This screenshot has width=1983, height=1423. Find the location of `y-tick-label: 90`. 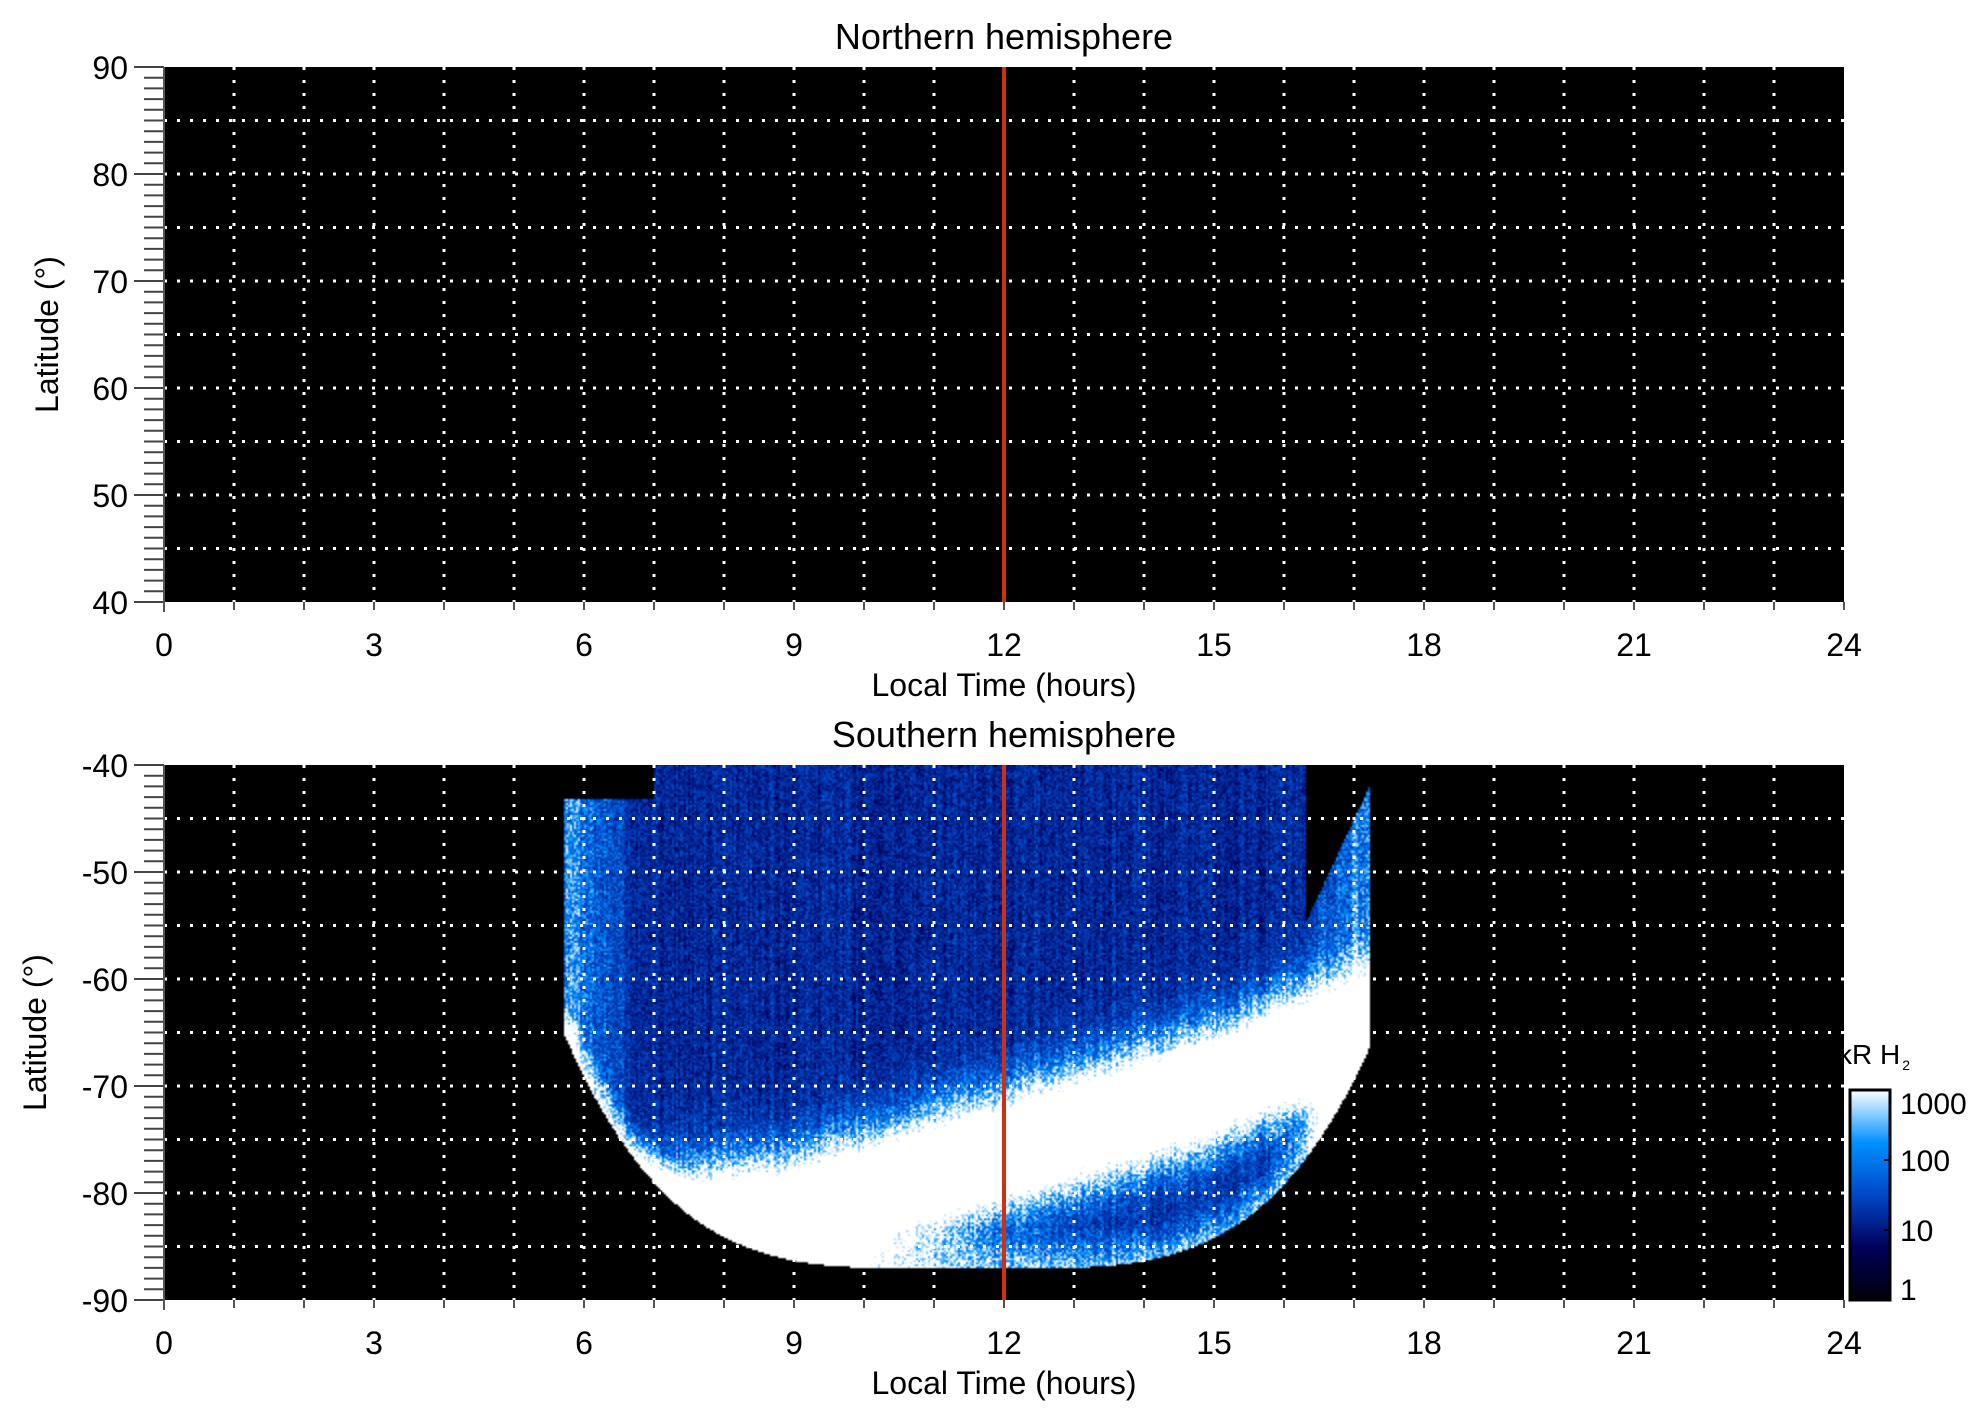

y-tick-label: 90 is located at coordinates (110, 68).